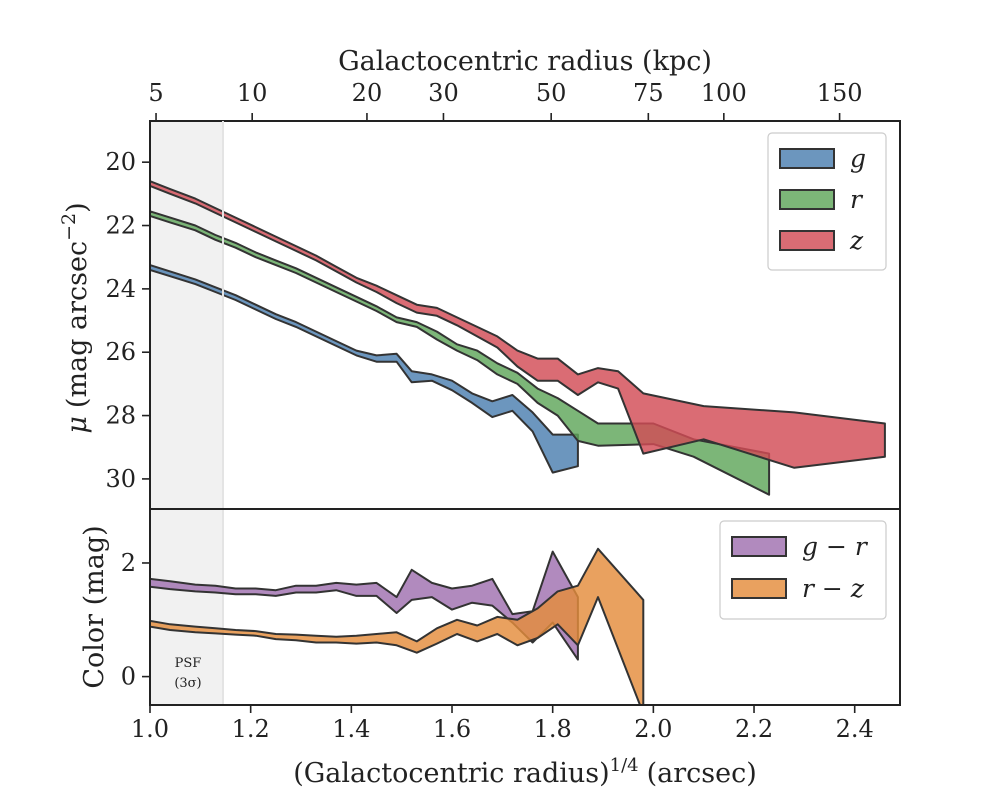  What do you see at coordinates (128, 677) in the screenshot?
I see `color-tick-label-0: 0` at bounding box center [128, 677].